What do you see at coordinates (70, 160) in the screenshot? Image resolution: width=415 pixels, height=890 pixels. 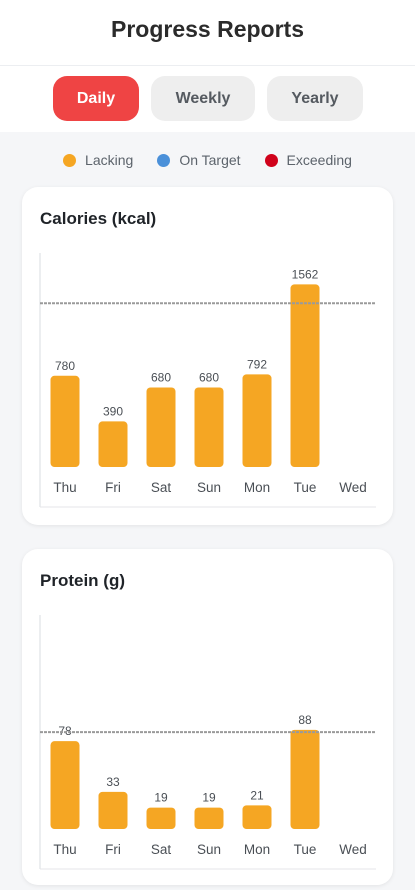 I see `legend-dot-lacking` at bounding box center [70, 160].